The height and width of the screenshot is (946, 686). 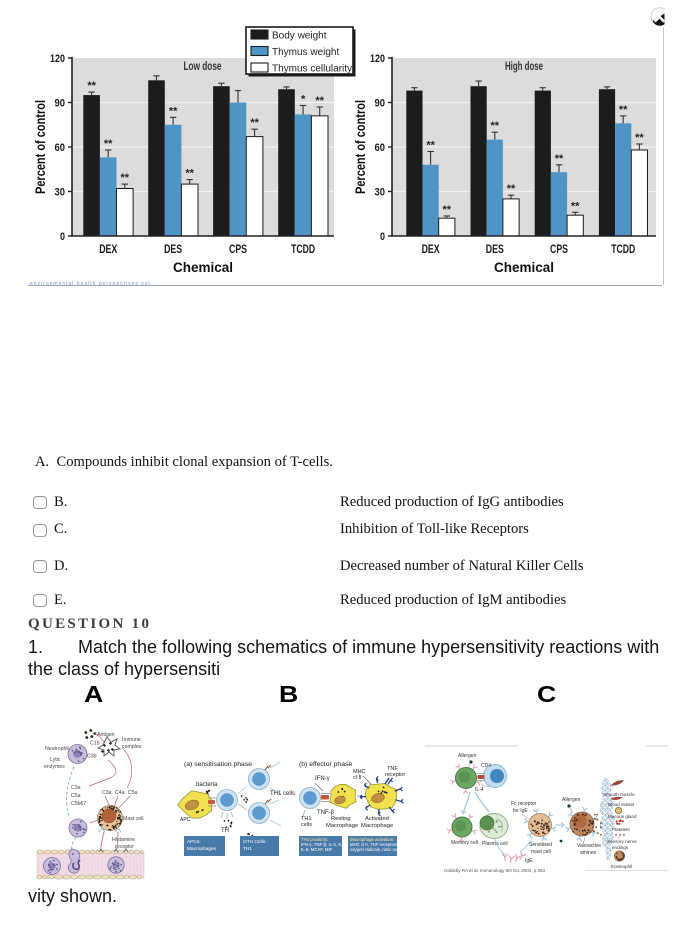 I want to click on svg-text: C5b67, so click(x=78, y=804).